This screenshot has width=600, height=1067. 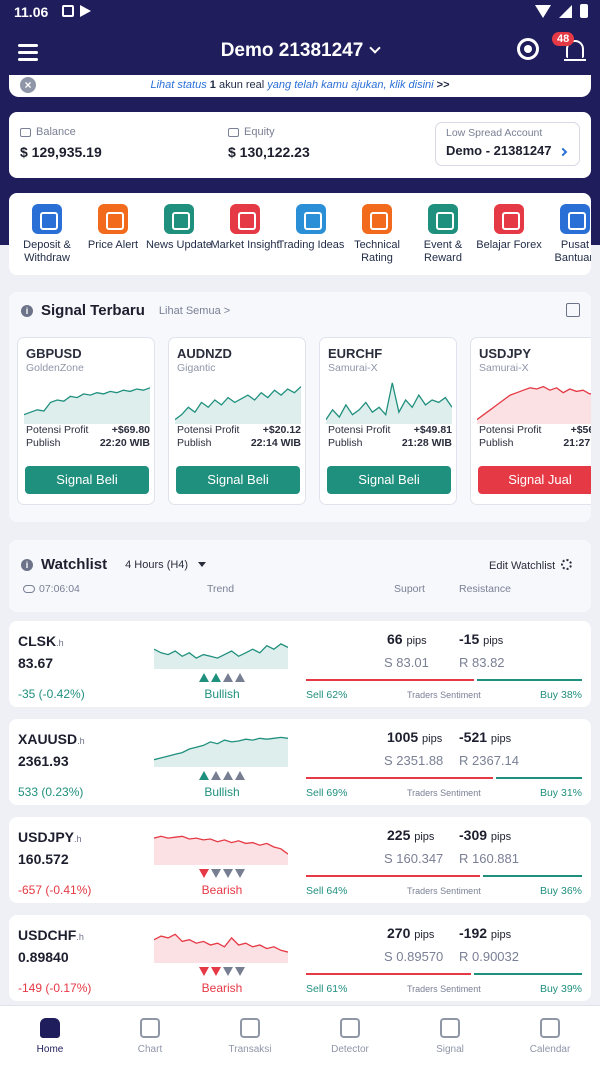 What do you see at coordinates (505, 353) in the screenshot?
I see `signal-pair: USDJPY` at bounding box center [505, 353].